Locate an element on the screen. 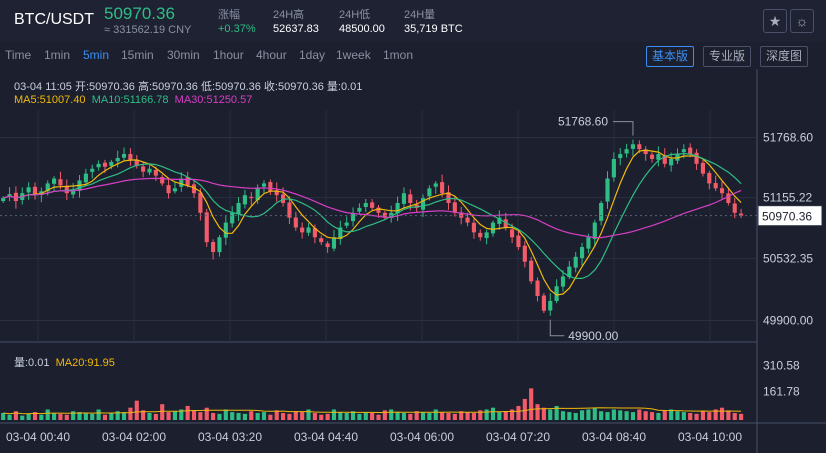 The height and width of the screenshot is (453, 826). tab-1min: 1min is located at coordinates (57, 55).